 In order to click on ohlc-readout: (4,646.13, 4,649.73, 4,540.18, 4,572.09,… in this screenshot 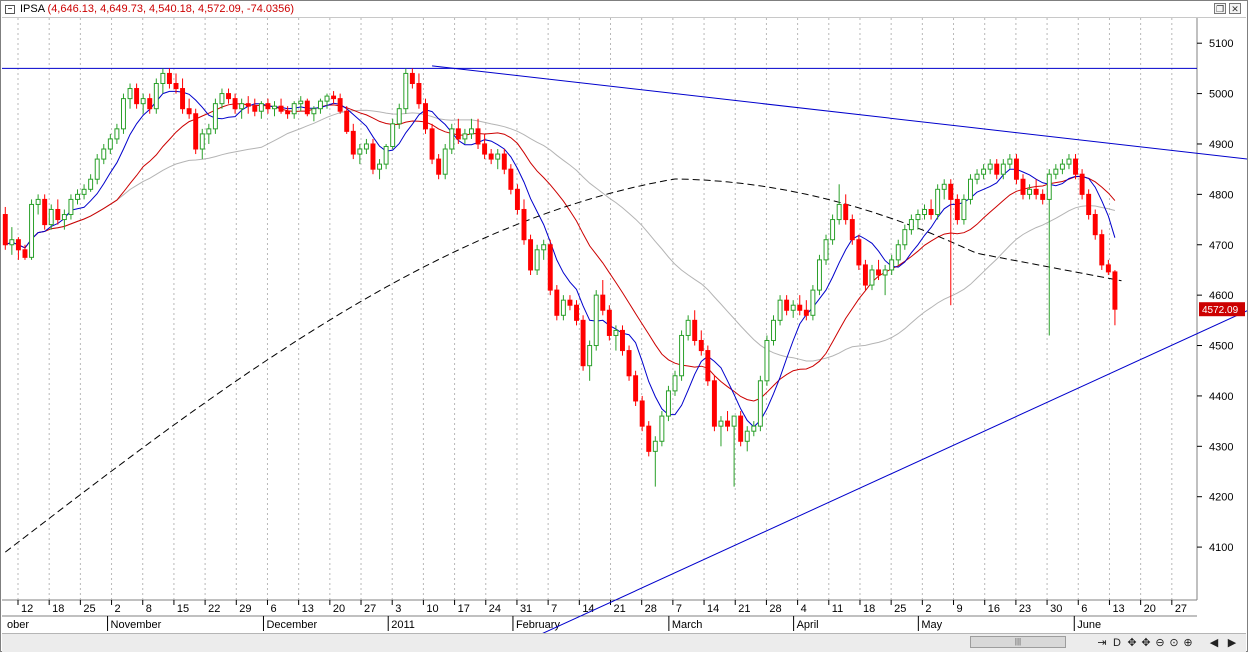, I will do `click(171, 9)`.